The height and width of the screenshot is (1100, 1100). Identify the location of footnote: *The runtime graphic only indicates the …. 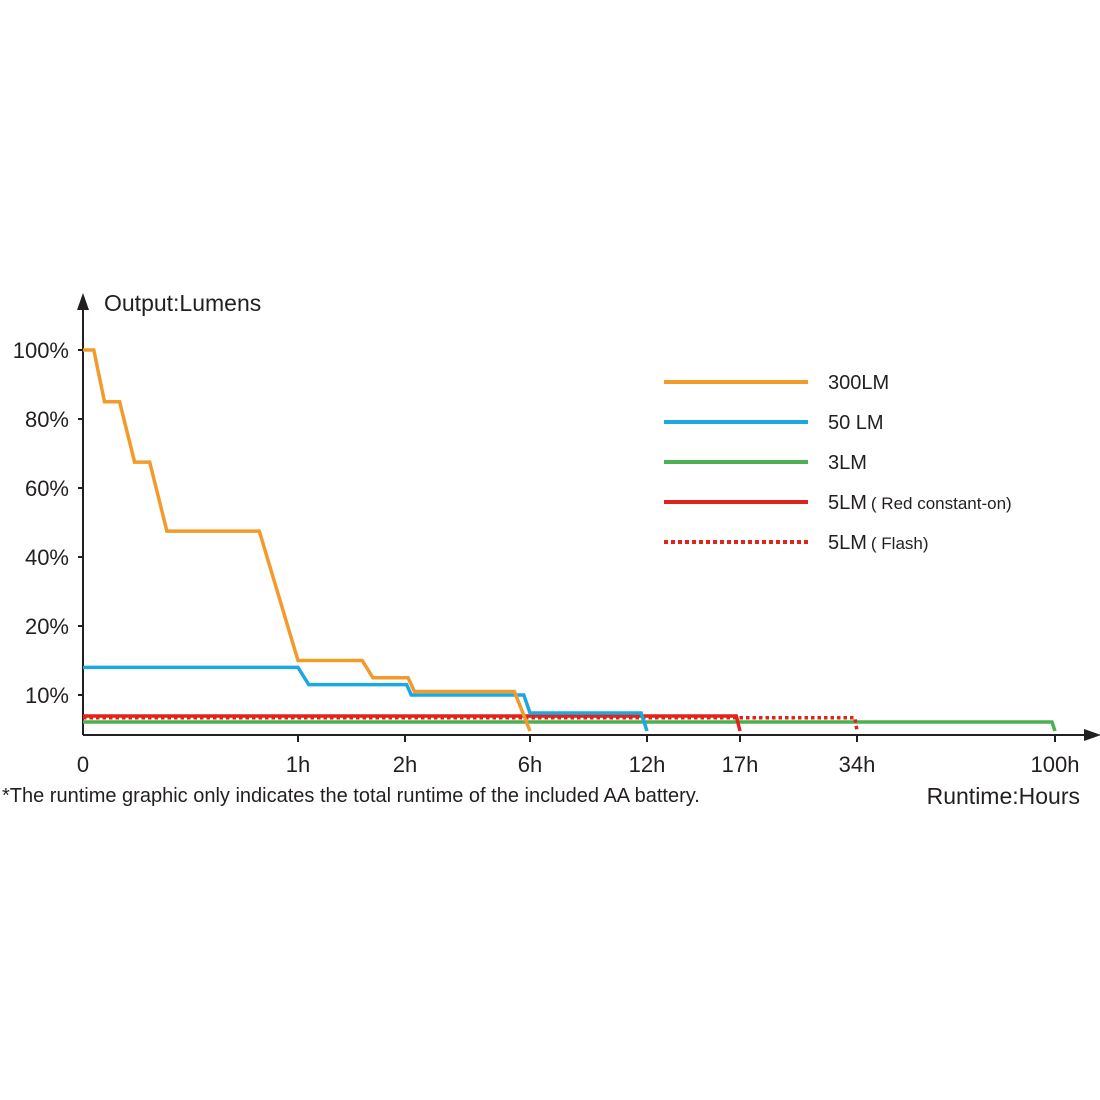
(351, 796).